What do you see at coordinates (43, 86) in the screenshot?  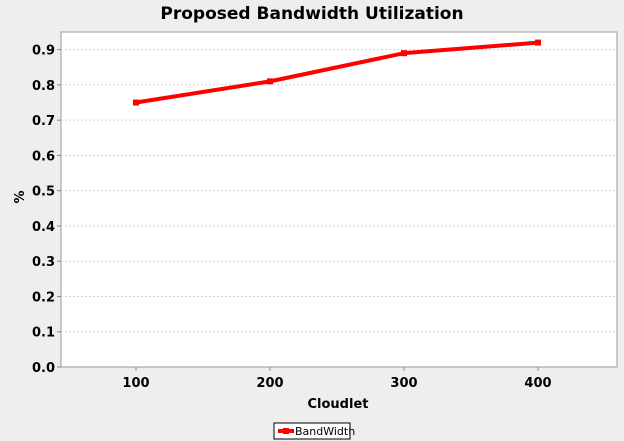 I see `y-tick-label: 0.8` at bounding box center [43, 86].